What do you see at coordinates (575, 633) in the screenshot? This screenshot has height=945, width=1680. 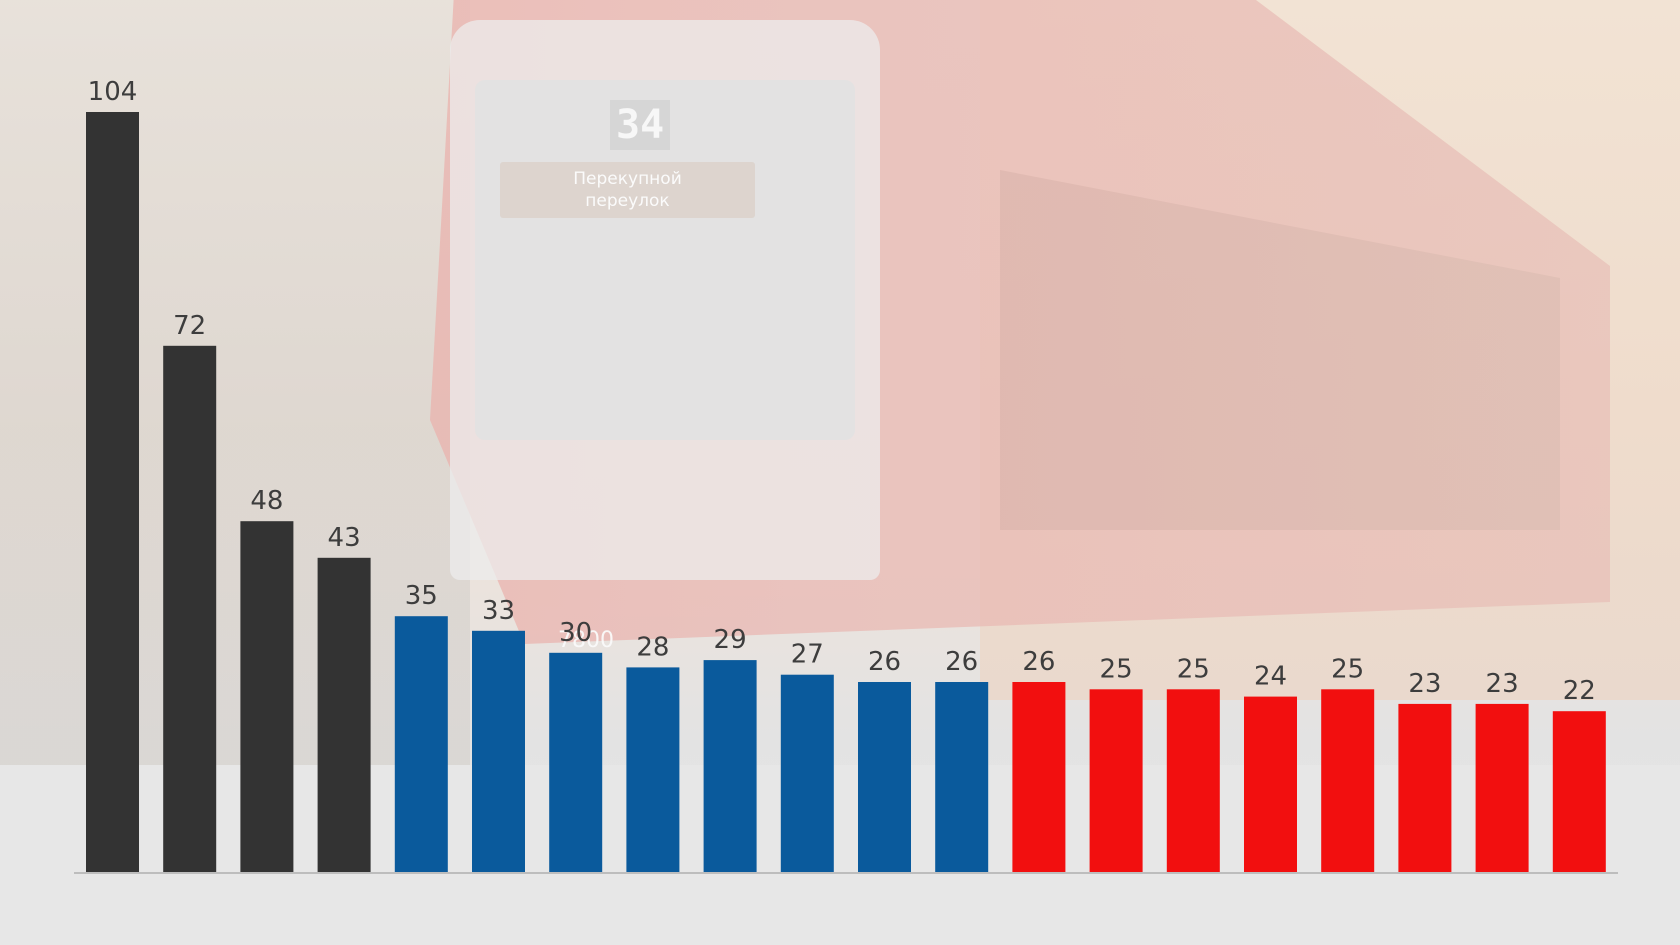 I see `value-label-7: 30` at bounding box center [575, 633].